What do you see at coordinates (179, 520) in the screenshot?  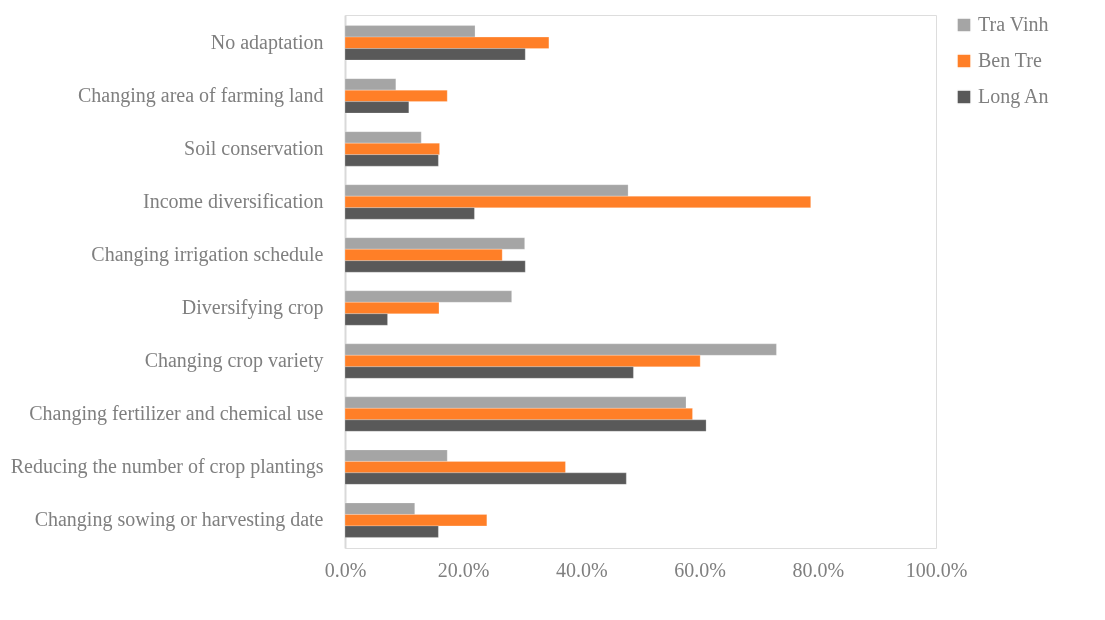 I see `y-tick-label: Changing sowing or harvesting date` at bounding box center [179, 520].